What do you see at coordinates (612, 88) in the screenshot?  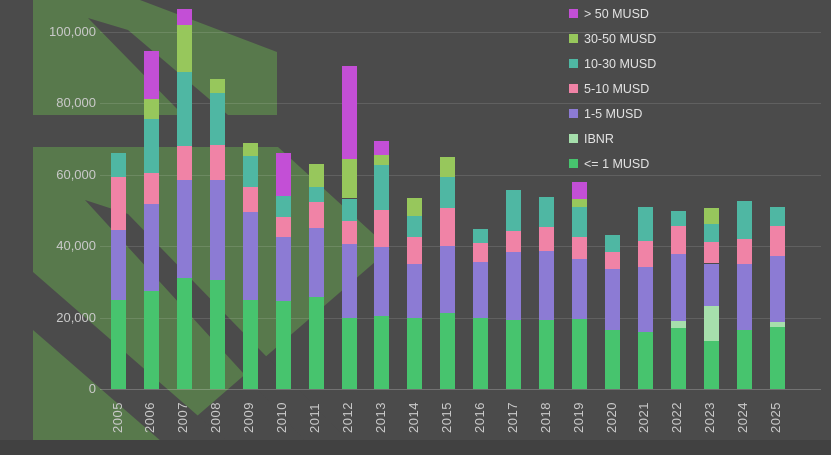 I see `legend-item: 5-10 MUSD` at bounding box center [612, 88].